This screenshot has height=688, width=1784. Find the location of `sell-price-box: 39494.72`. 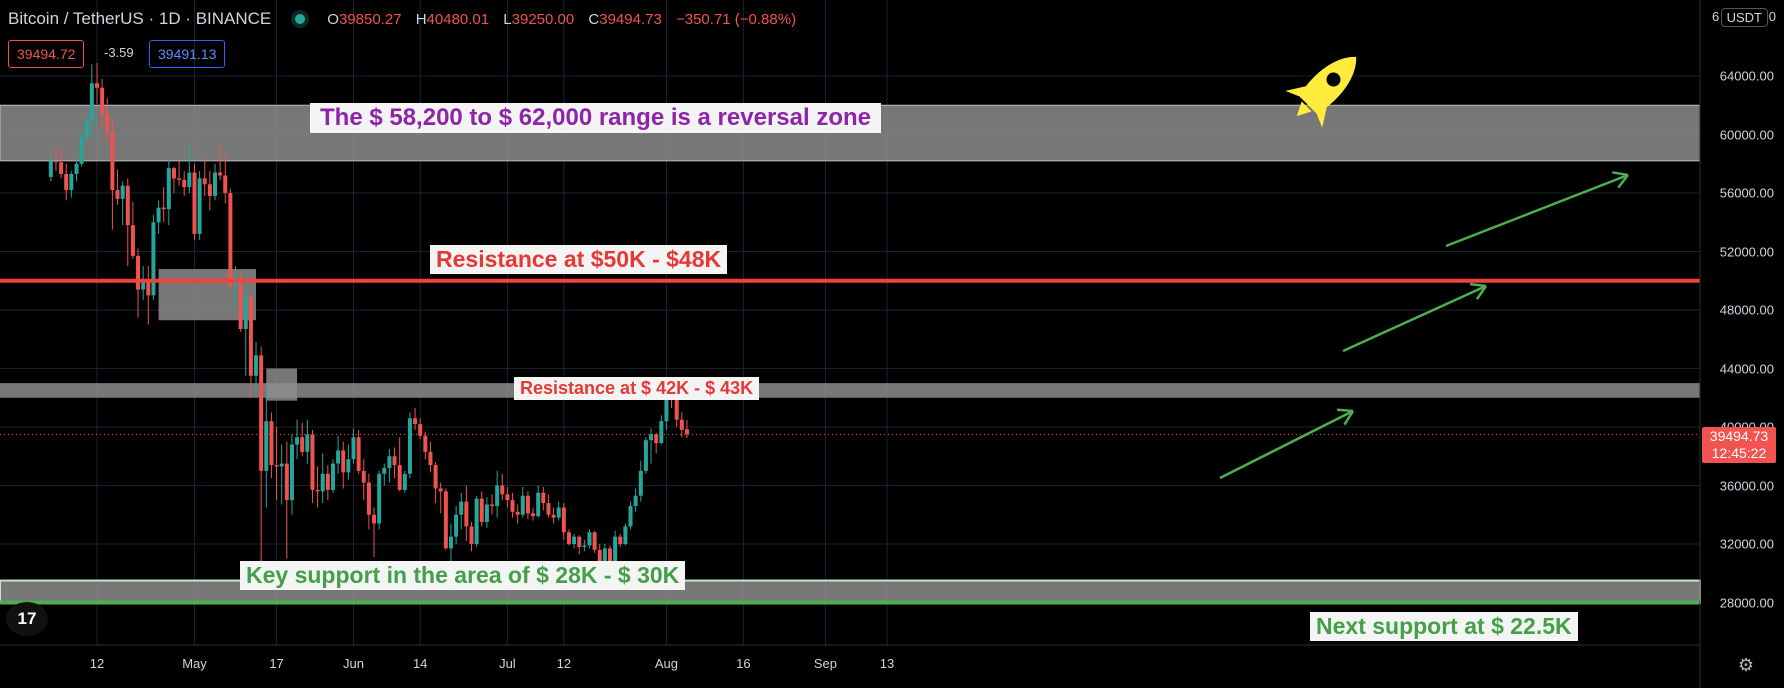

sell-price-box: 39494.72 is located at coordinates (46, 54).